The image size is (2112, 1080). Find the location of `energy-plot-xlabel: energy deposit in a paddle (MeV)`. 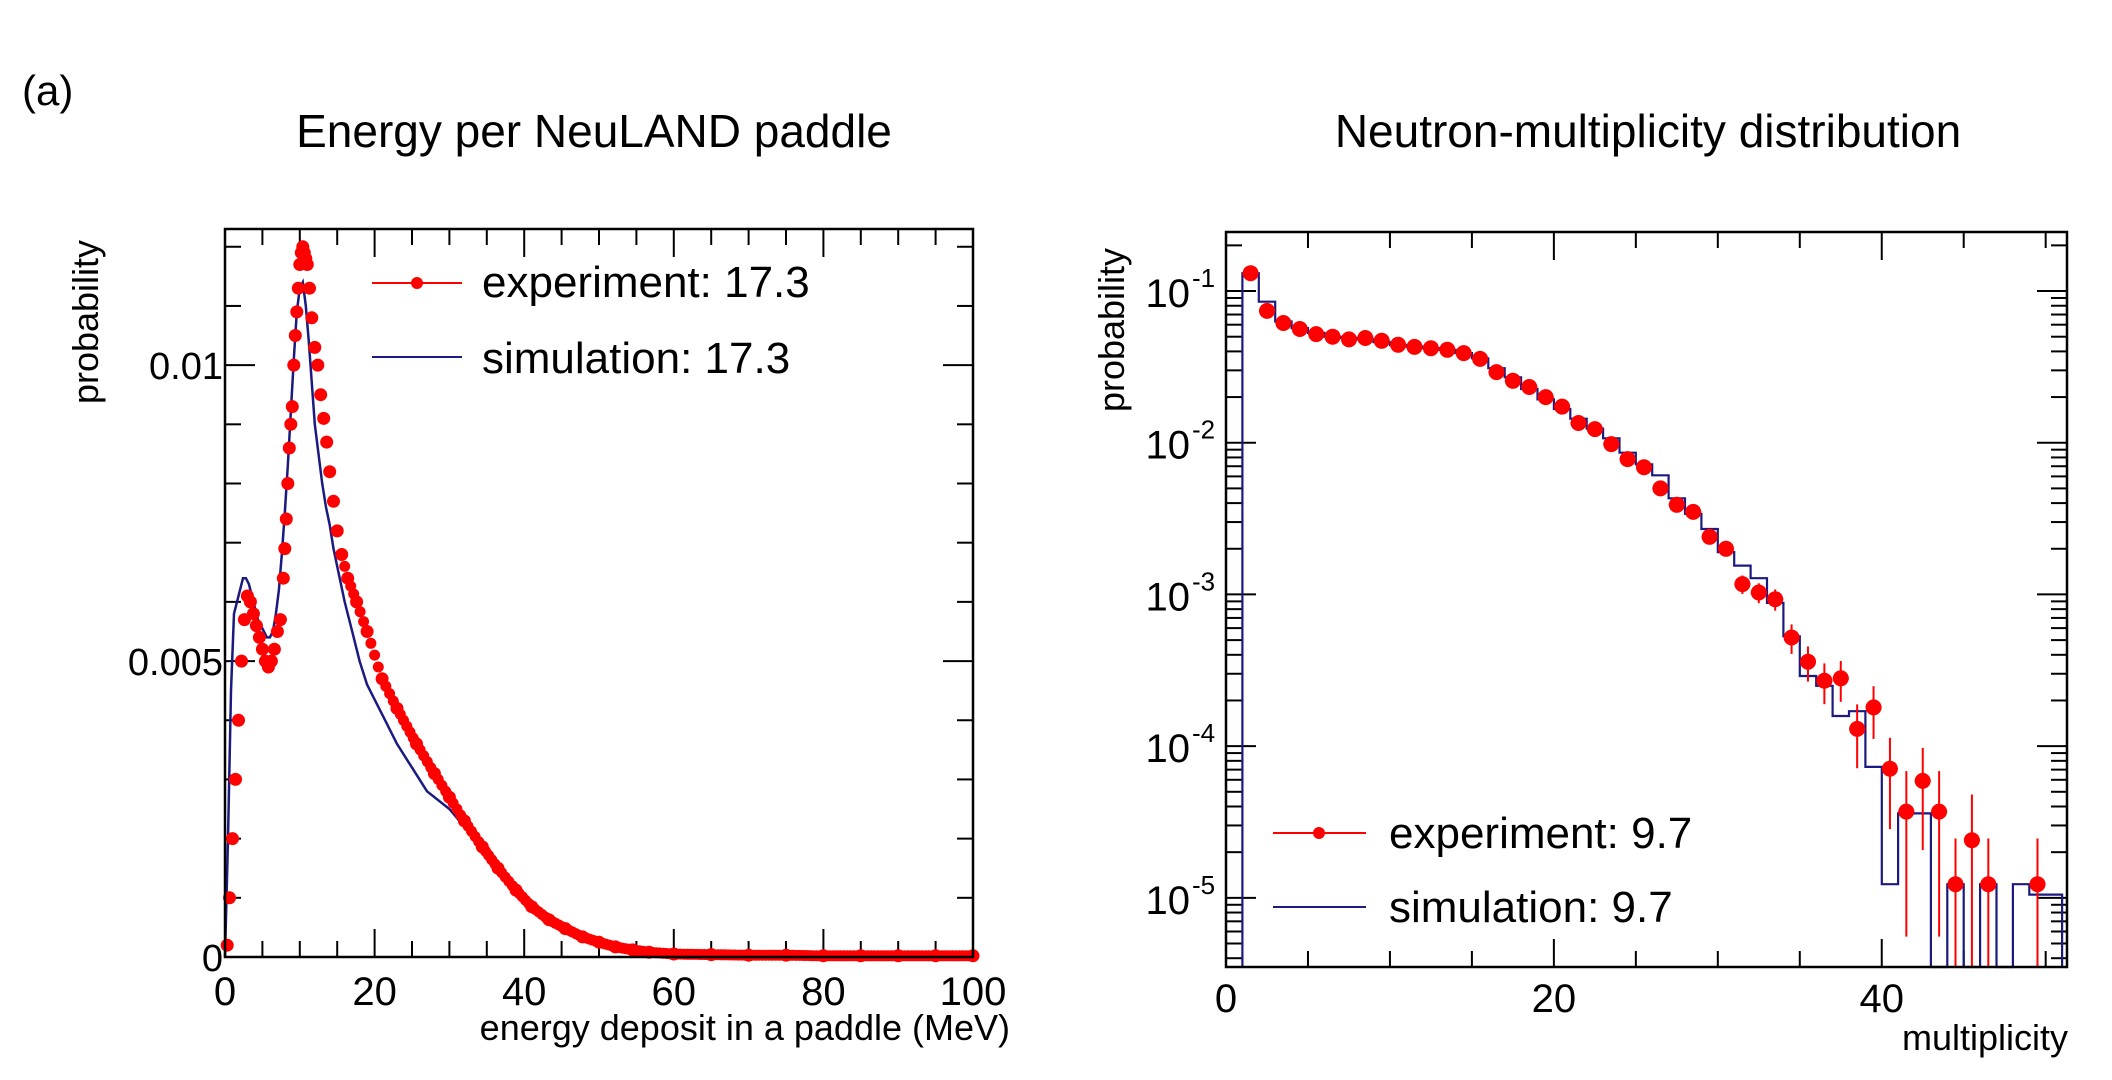

energy-plot-xlabel: energy deposit in a paddle (MeV) is located at coordinates (745, 1027).